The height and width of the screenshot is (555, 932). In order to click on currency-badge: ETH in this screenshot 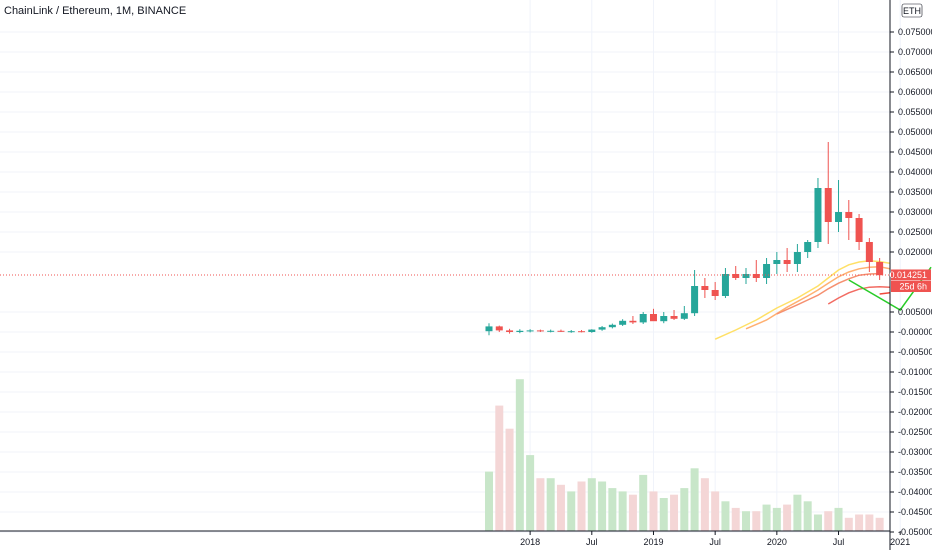, I will do `click(912, 10)`.